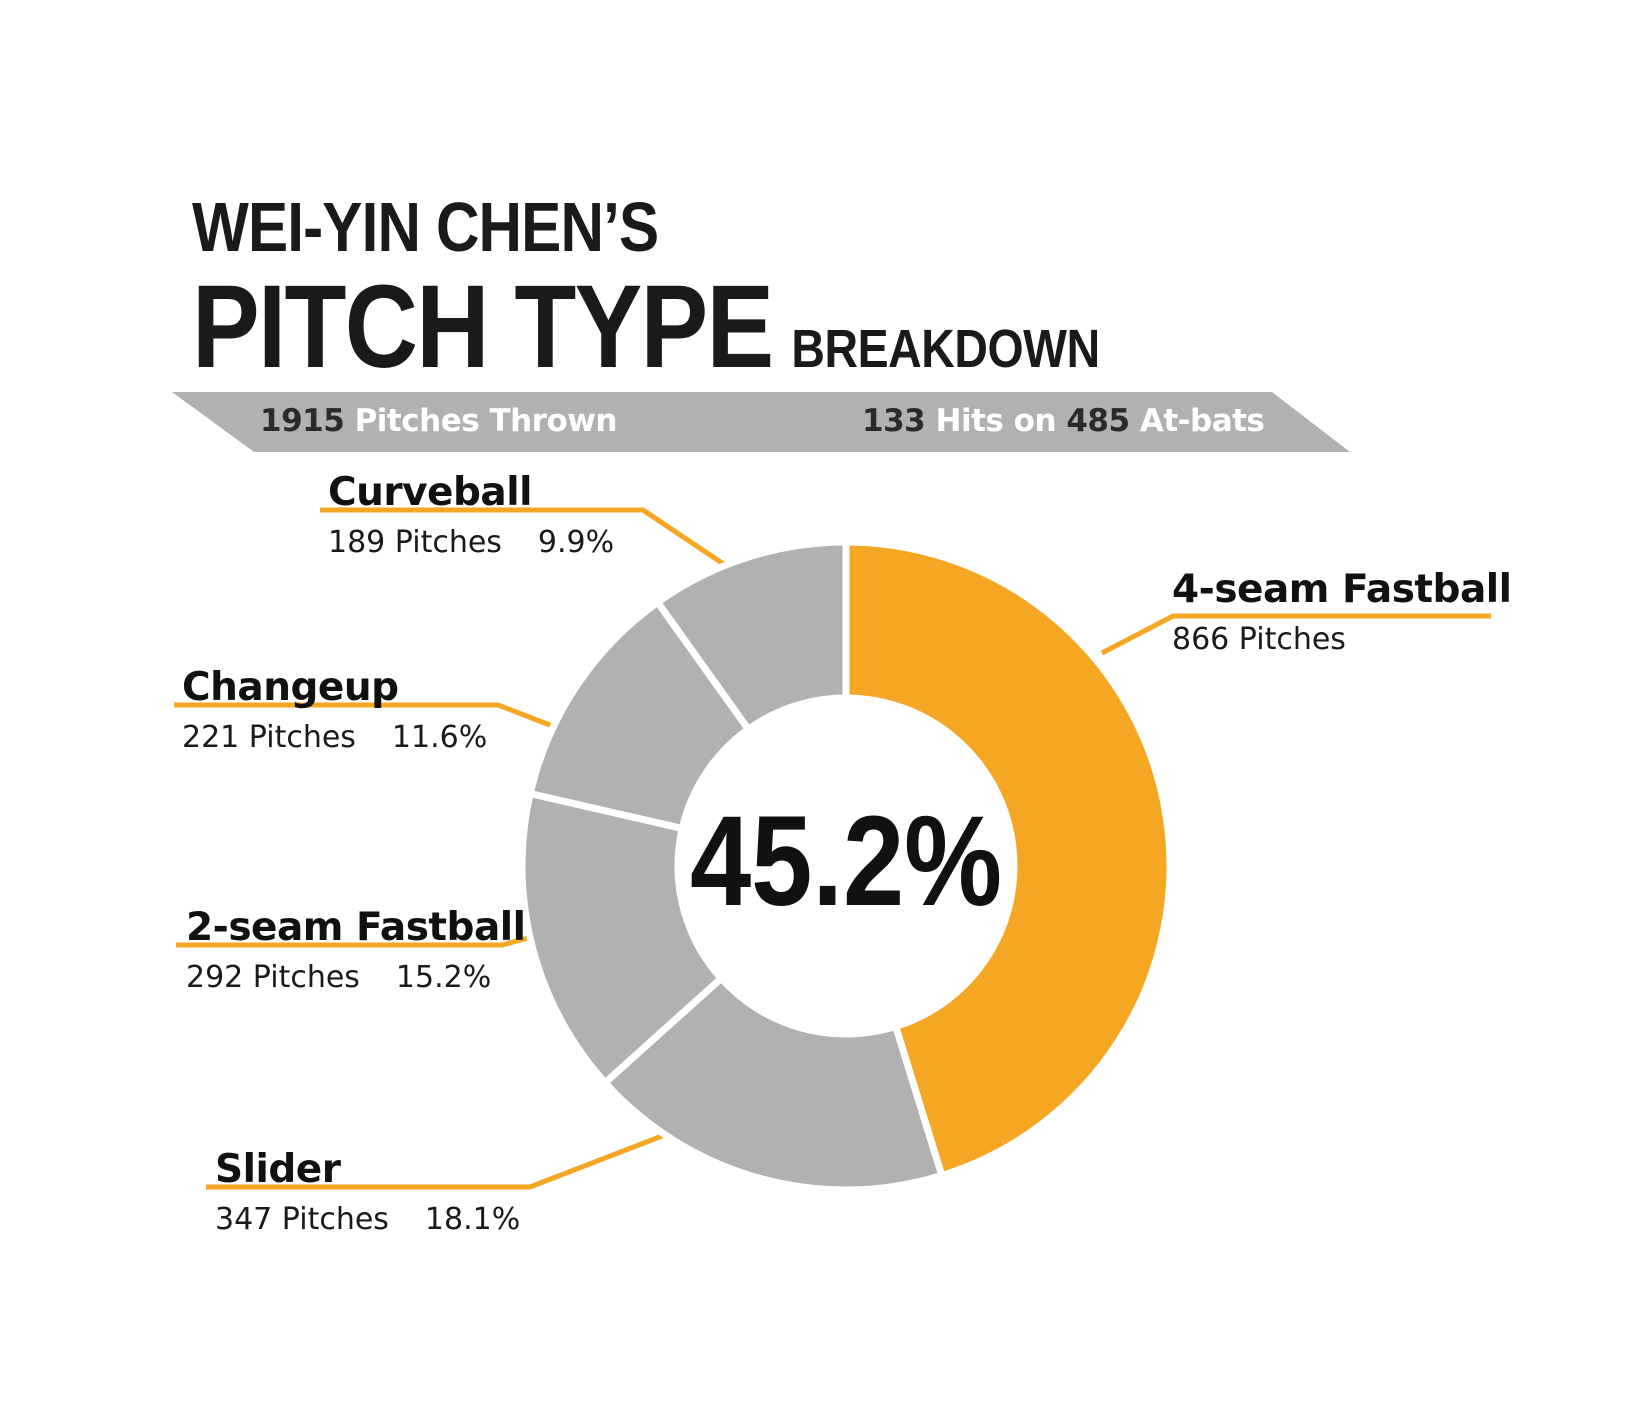 The width and height of the screenshot is (1652, 1411). What do you see at coordinates (273, 977) in the screenshot?
I see `slice-pitches: 292 Pitches` at bounding box center [273, 977].